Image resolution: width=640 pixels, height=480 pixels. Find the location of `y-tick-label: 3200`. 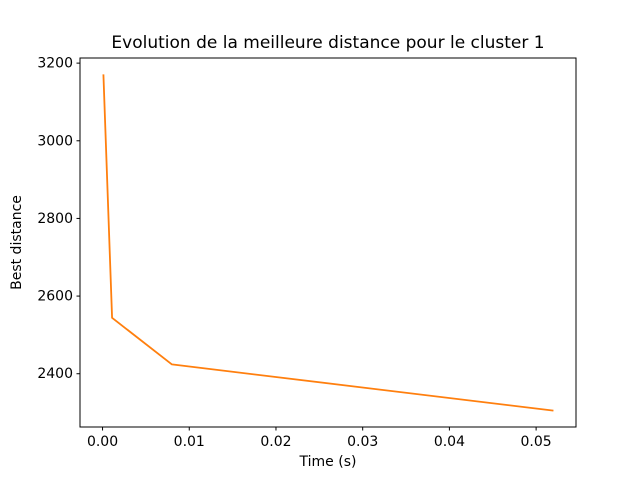

y-tick-label: 3200 is located at coordinates (55, 64).